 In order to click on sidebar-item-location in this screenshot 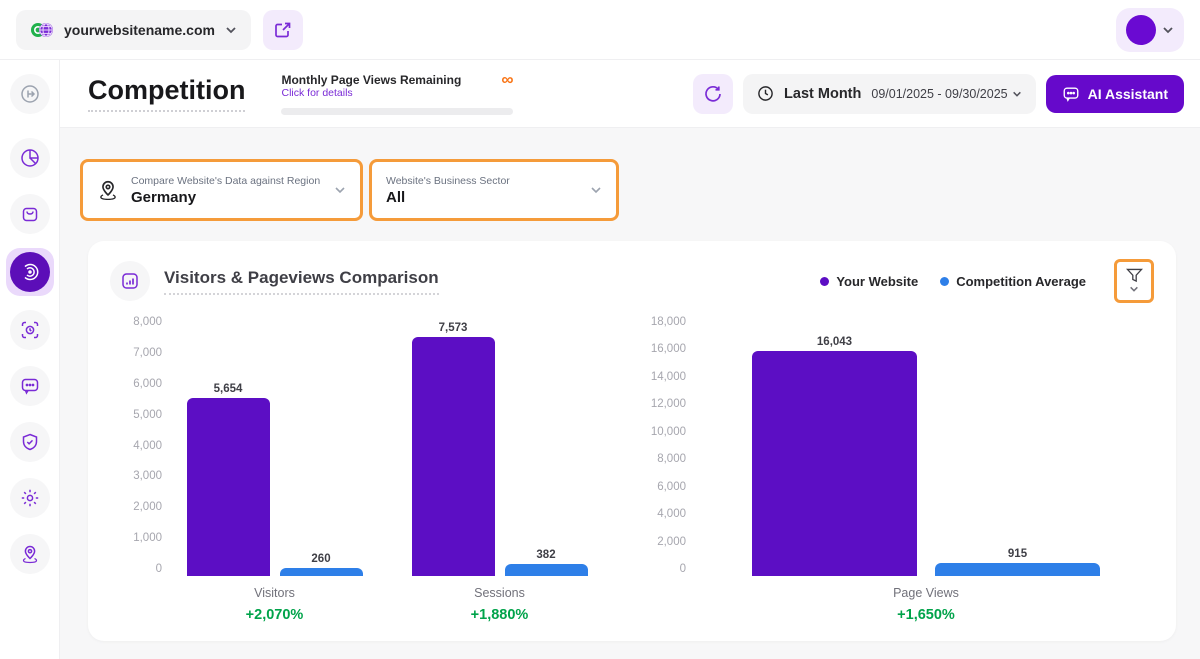, I will do `click(29, 554)`.